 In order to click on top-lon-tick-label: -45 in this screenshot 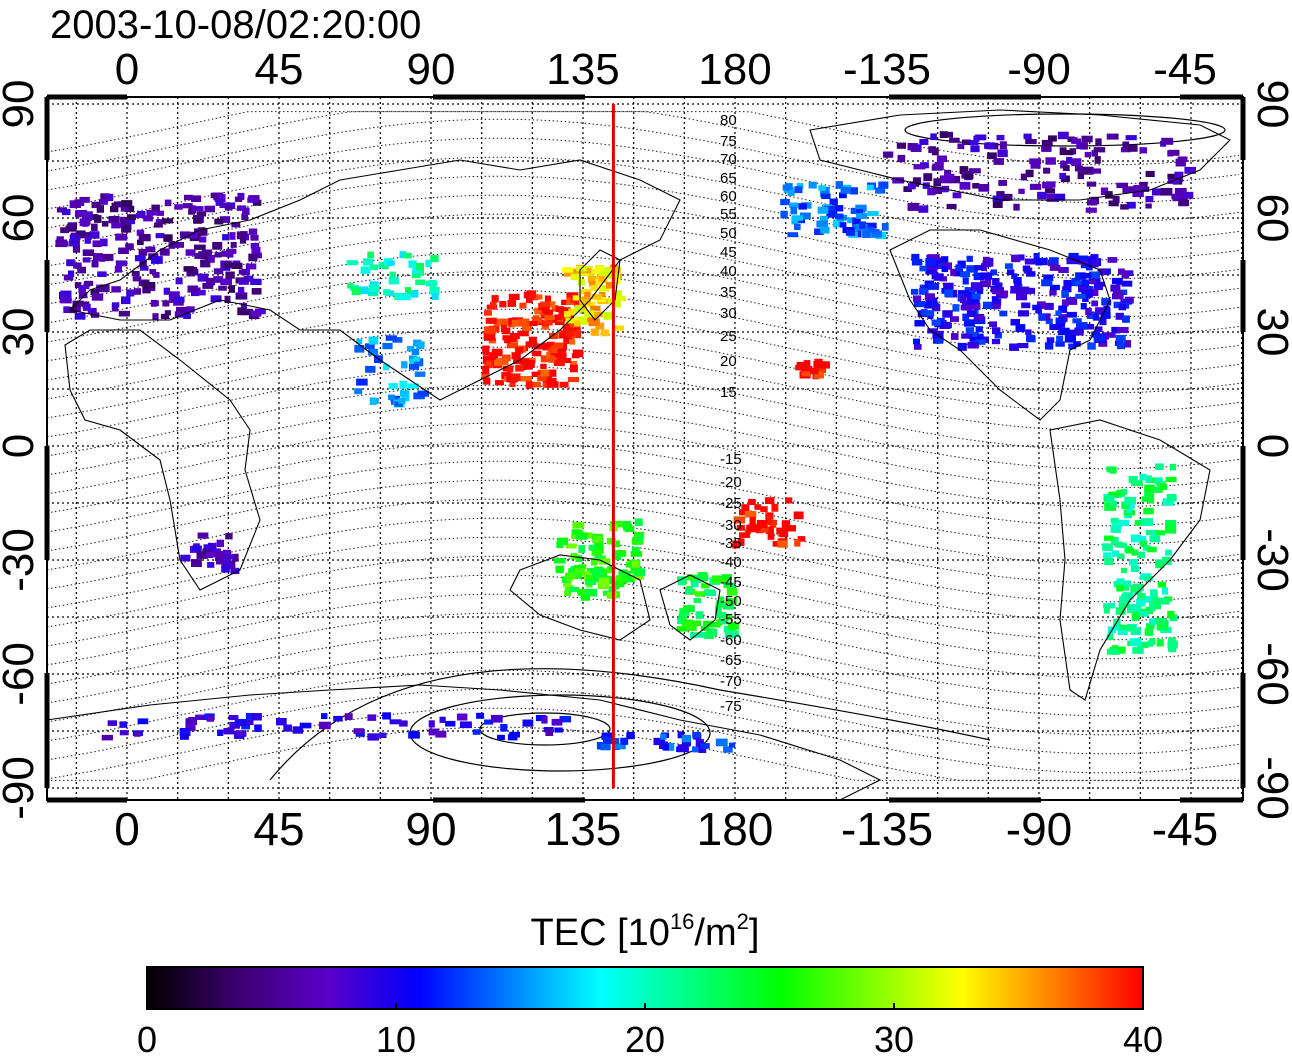, I will do `click(1185, 69)`.